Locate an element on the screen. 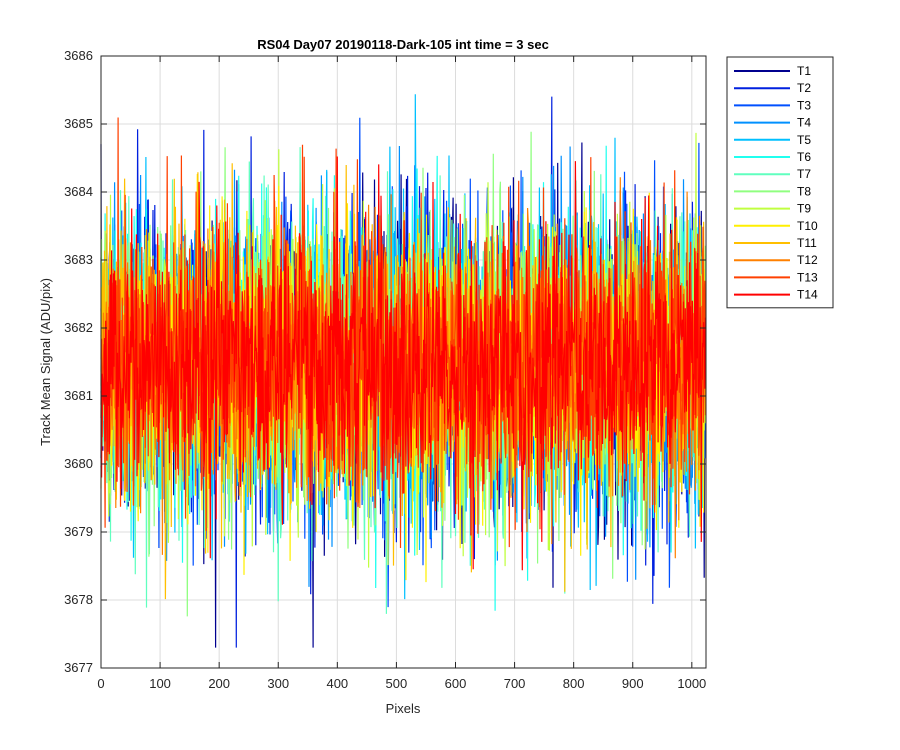 The width and height of the screenshot is (900, 750). legend-label: T13 is located at coordinates (807, 277).